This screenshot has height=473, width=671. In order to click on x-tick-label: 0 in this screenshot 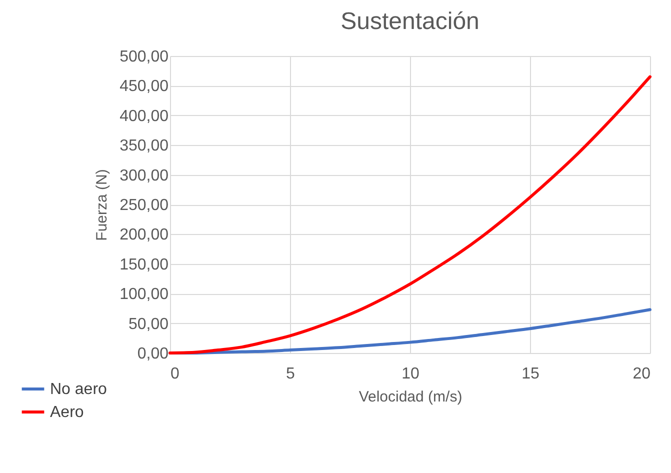, I will do `click(175, 374)`.